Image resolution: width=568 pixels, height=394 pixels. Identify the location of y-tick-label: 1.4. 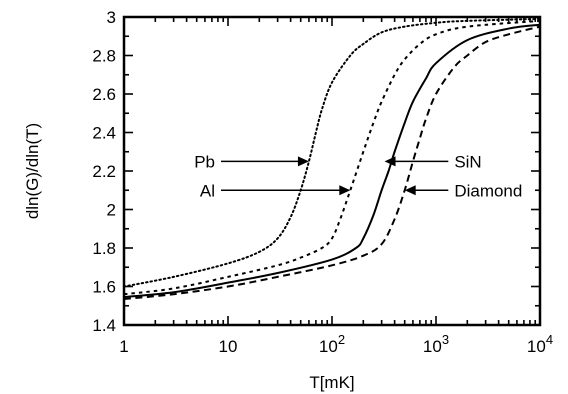
(104, 325).